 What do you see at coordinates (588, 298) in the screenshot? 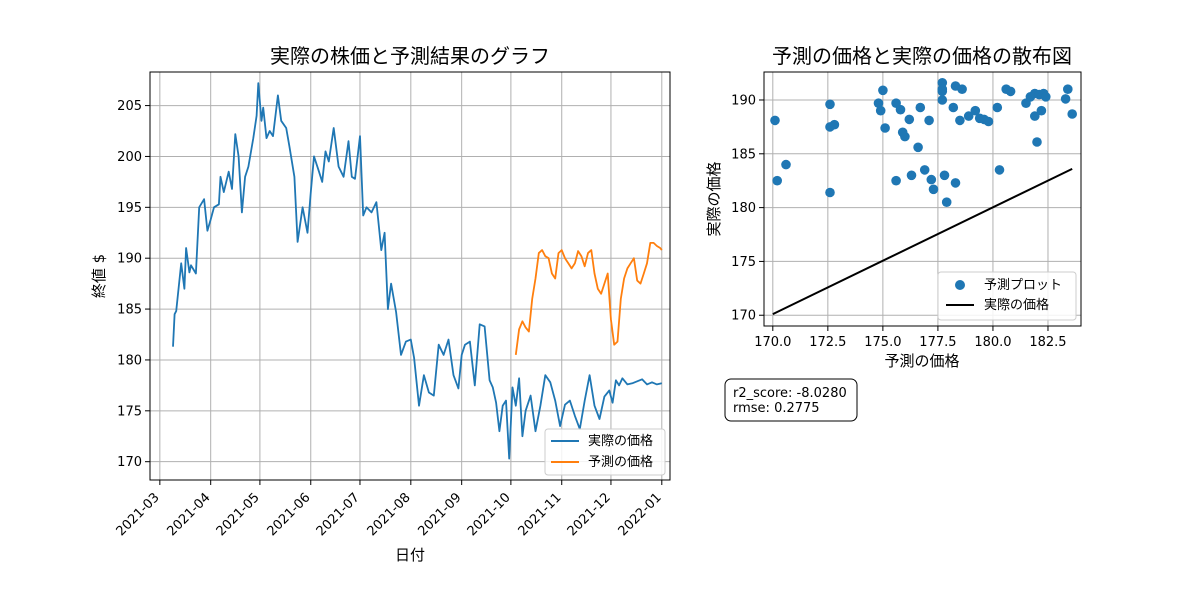
I see `predicted-price-line` at bounding box center [588, 298].